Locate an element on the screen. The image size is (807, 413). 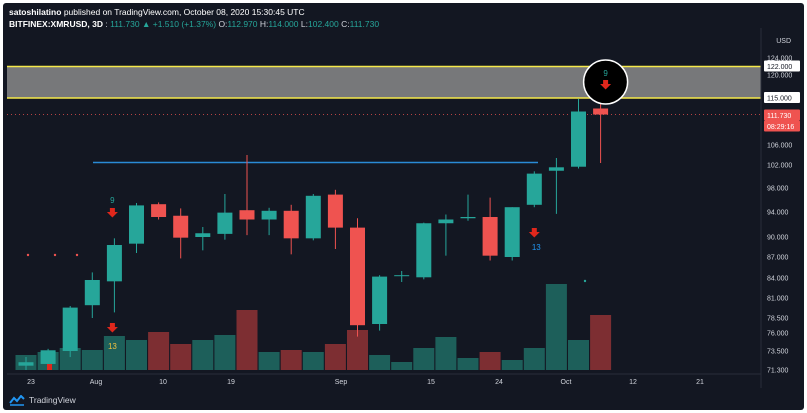
bar-countdown-label-bg is located at coordinates (782, 126).